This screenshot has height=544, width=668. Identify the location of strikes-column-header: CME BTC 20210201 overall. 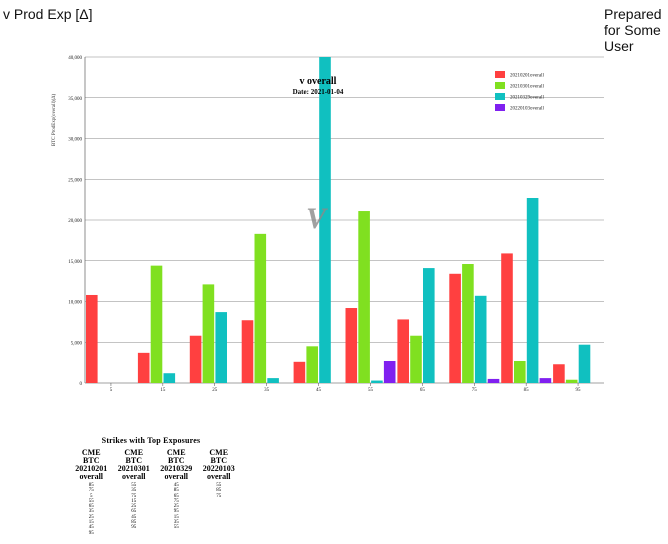
(91, 464).